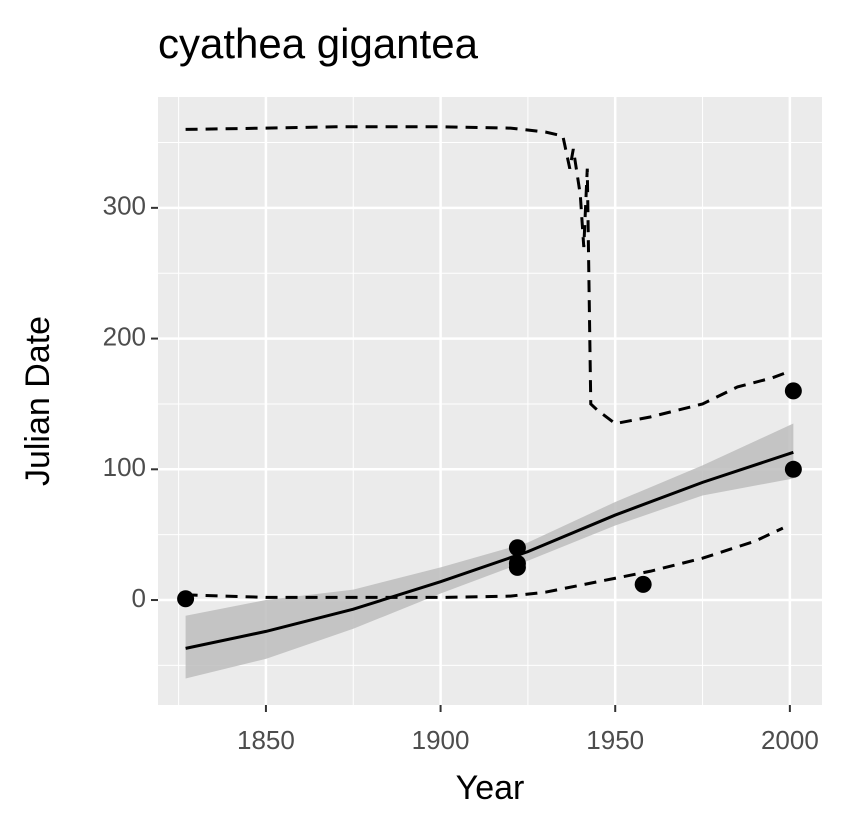 This screenshot has width=846, height=840. I want to click on x-tick-label: 1950, so click(615, 740).